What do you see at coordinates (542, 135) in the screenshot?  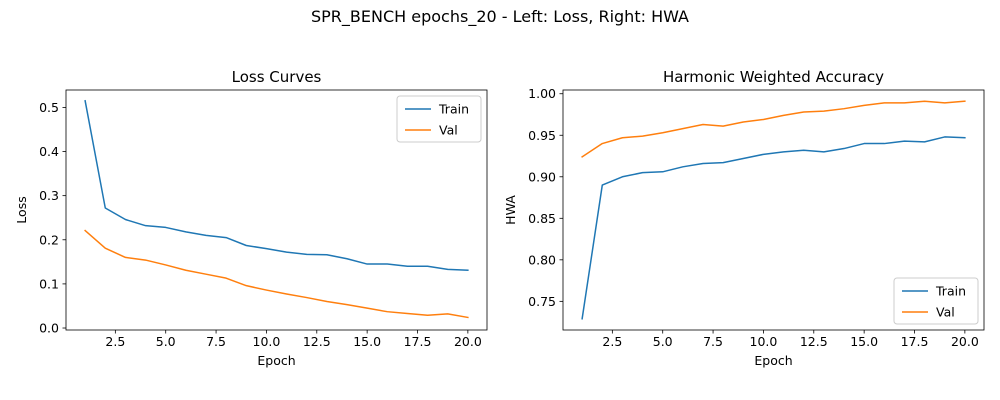 I see `y-tick-label: 0.95` at bounding box center [542, 135].